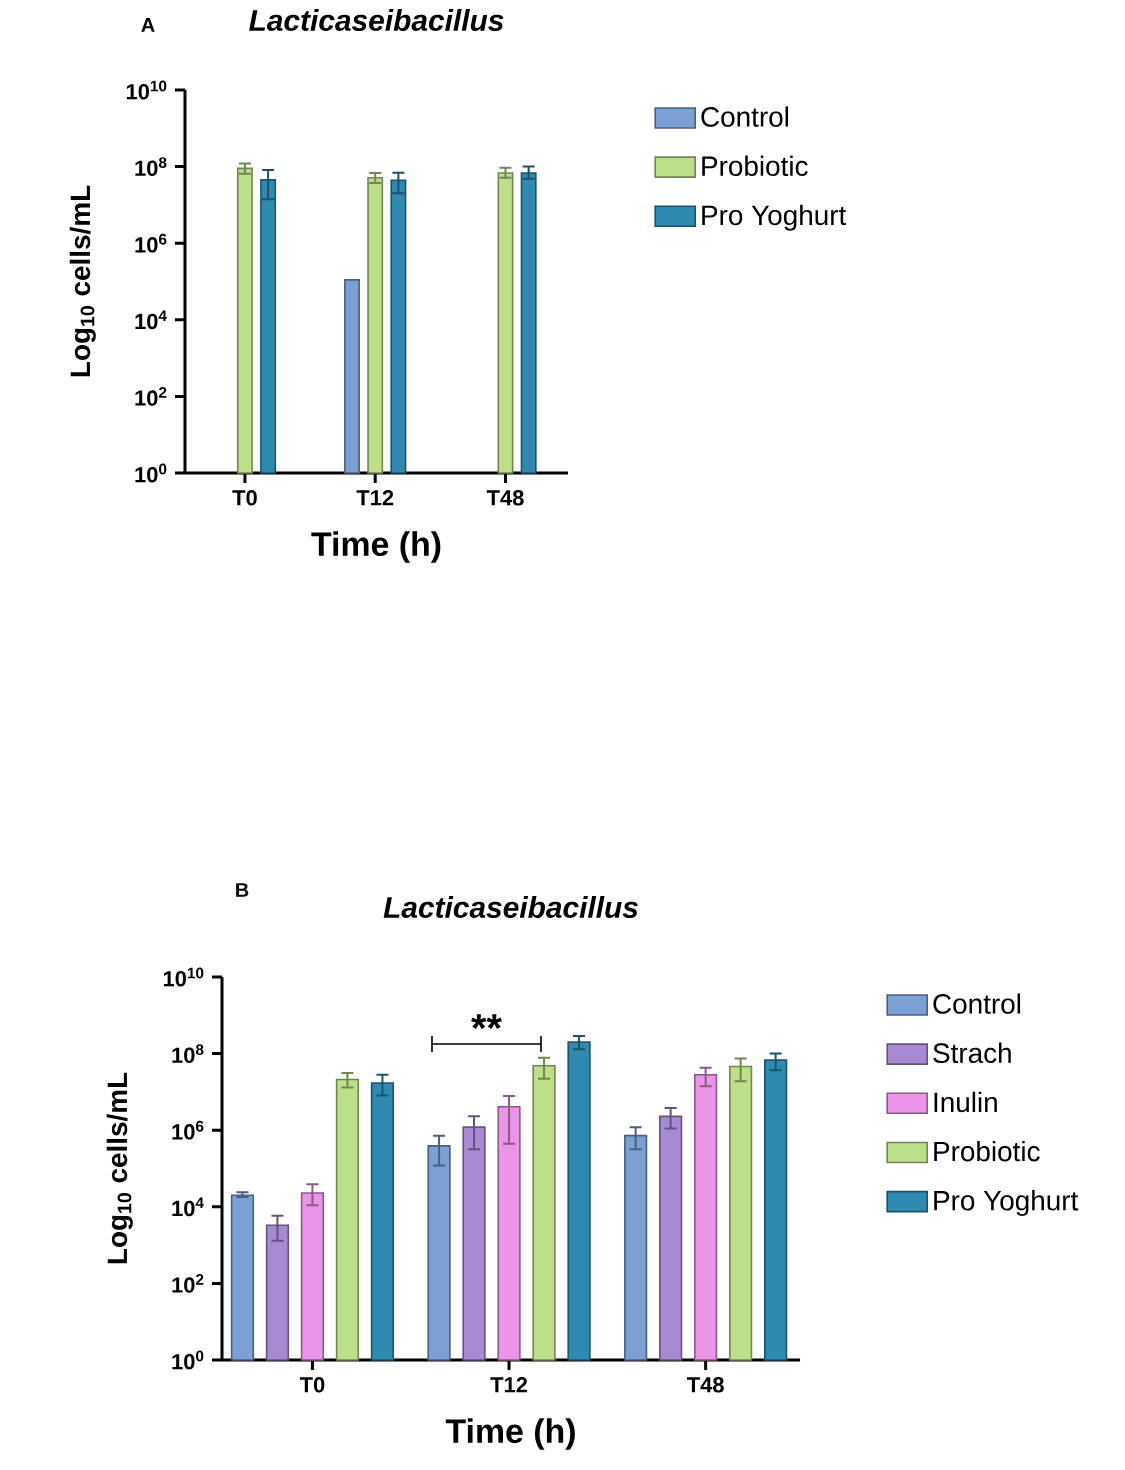  I want to click on legend-label: Strach, so click(972, 1053).